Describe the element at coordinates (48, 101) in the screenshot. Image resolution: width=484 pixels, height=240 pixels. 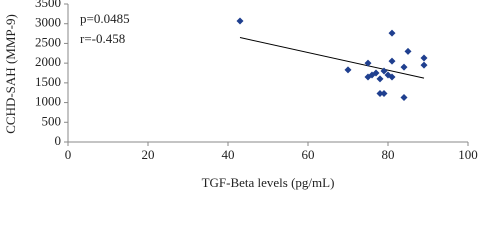
I see `y-tick-label: 1000` at that location.